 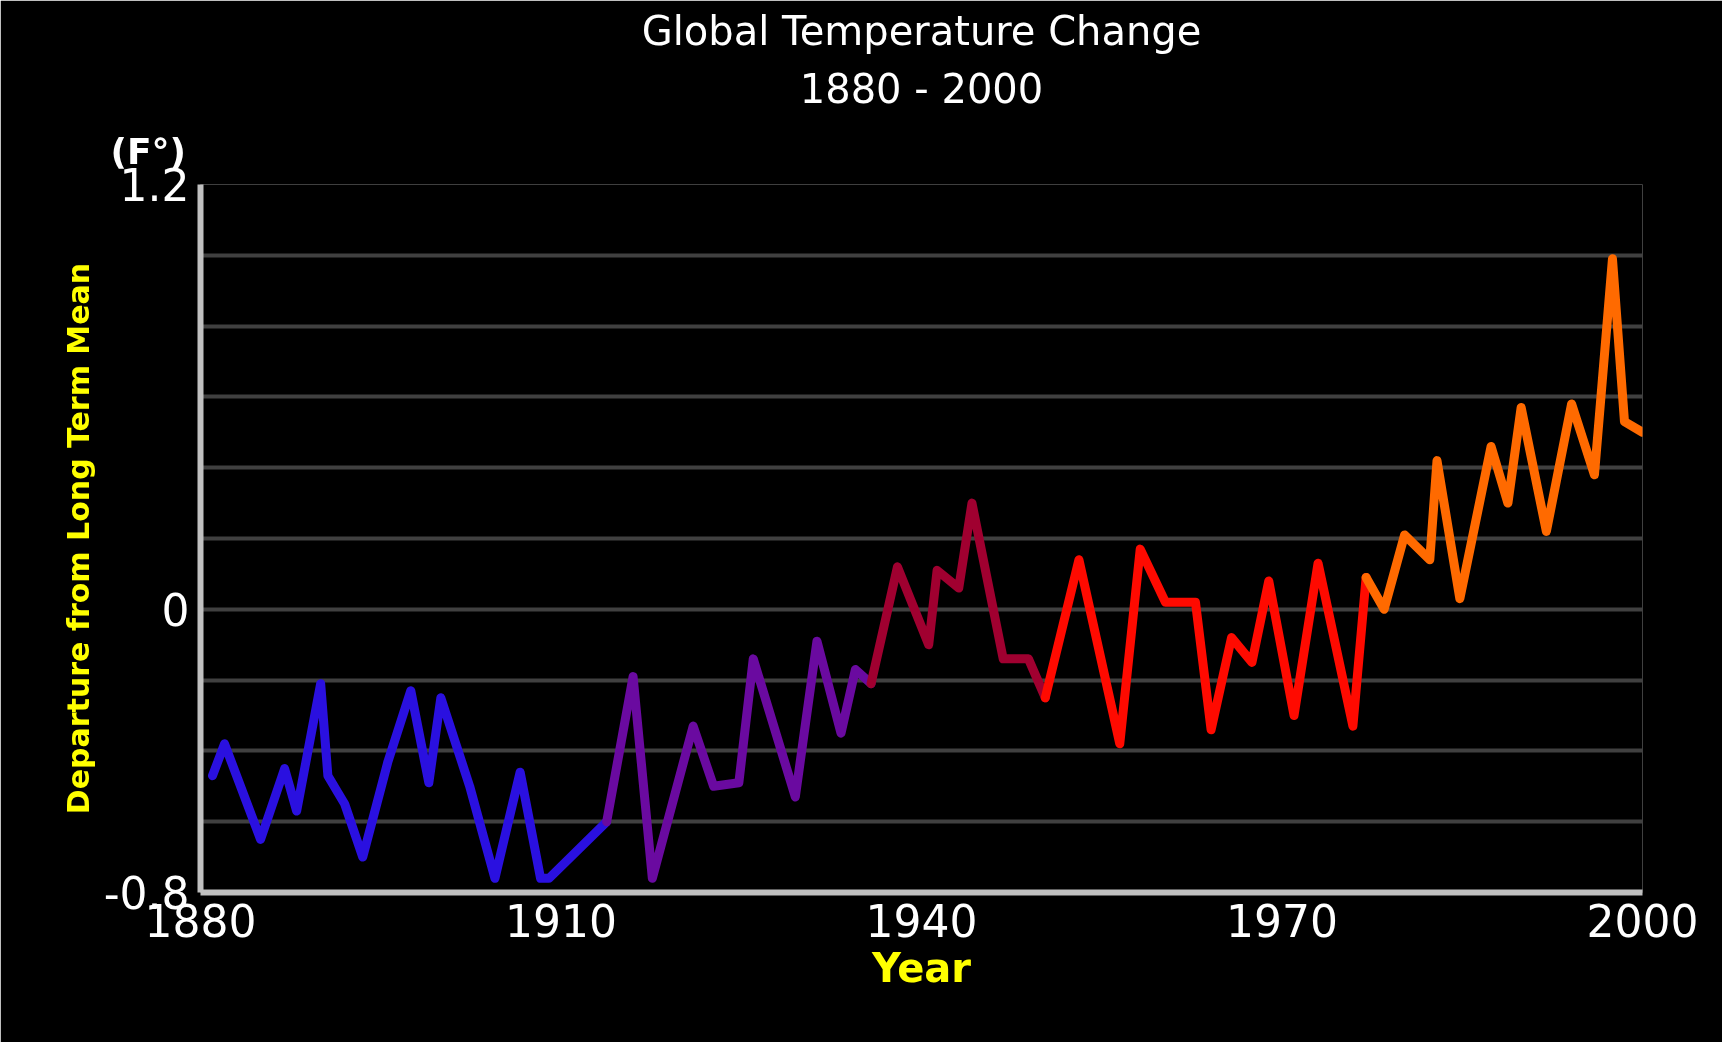 I want to click on chart-title: Global Temperature Change, so click(x=921, y=30).